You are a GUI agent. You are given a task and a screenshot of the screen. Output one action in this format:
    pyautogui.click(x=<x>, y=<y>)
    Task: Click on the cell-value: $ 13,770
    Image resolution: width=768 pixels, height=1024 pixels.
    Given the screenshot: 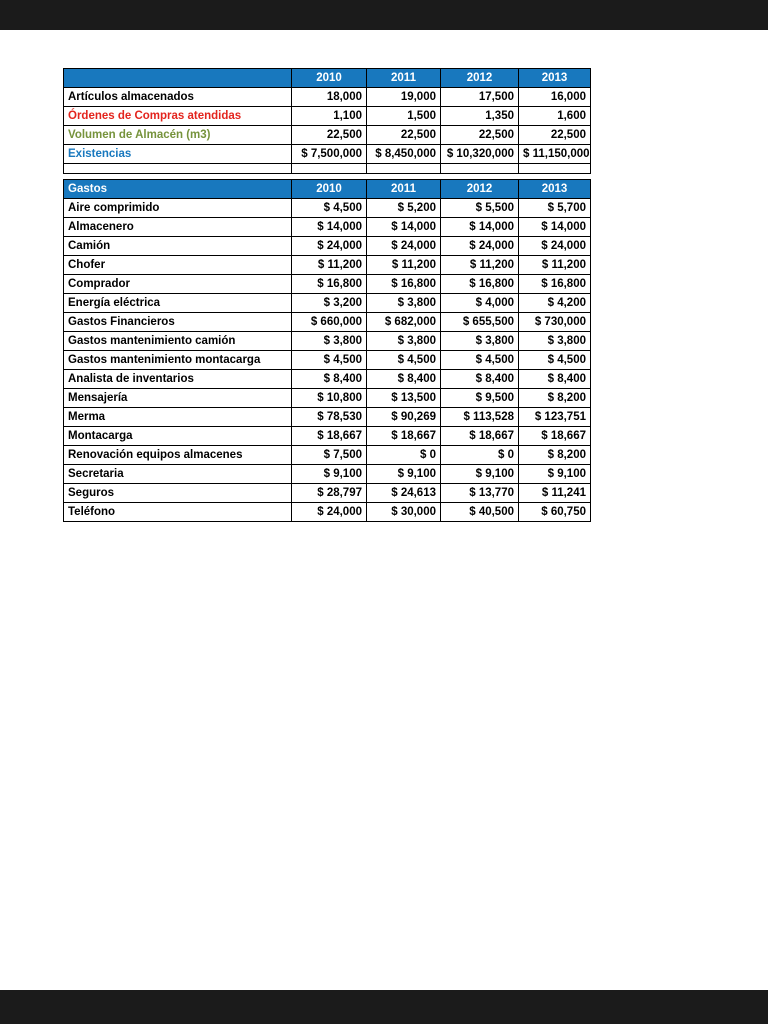 What is the action you would take?
    pyautogui.click(x=479, y=493)
    